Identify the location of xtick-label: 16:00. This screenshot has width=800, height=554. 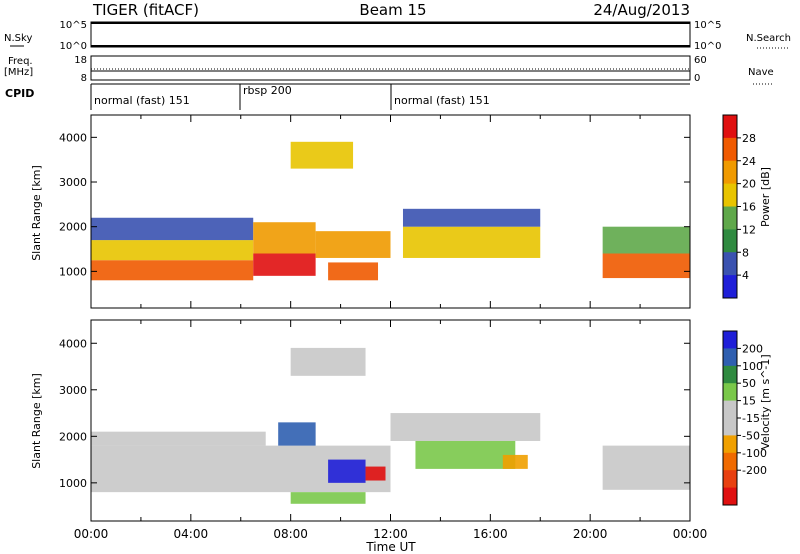
(490, 534).